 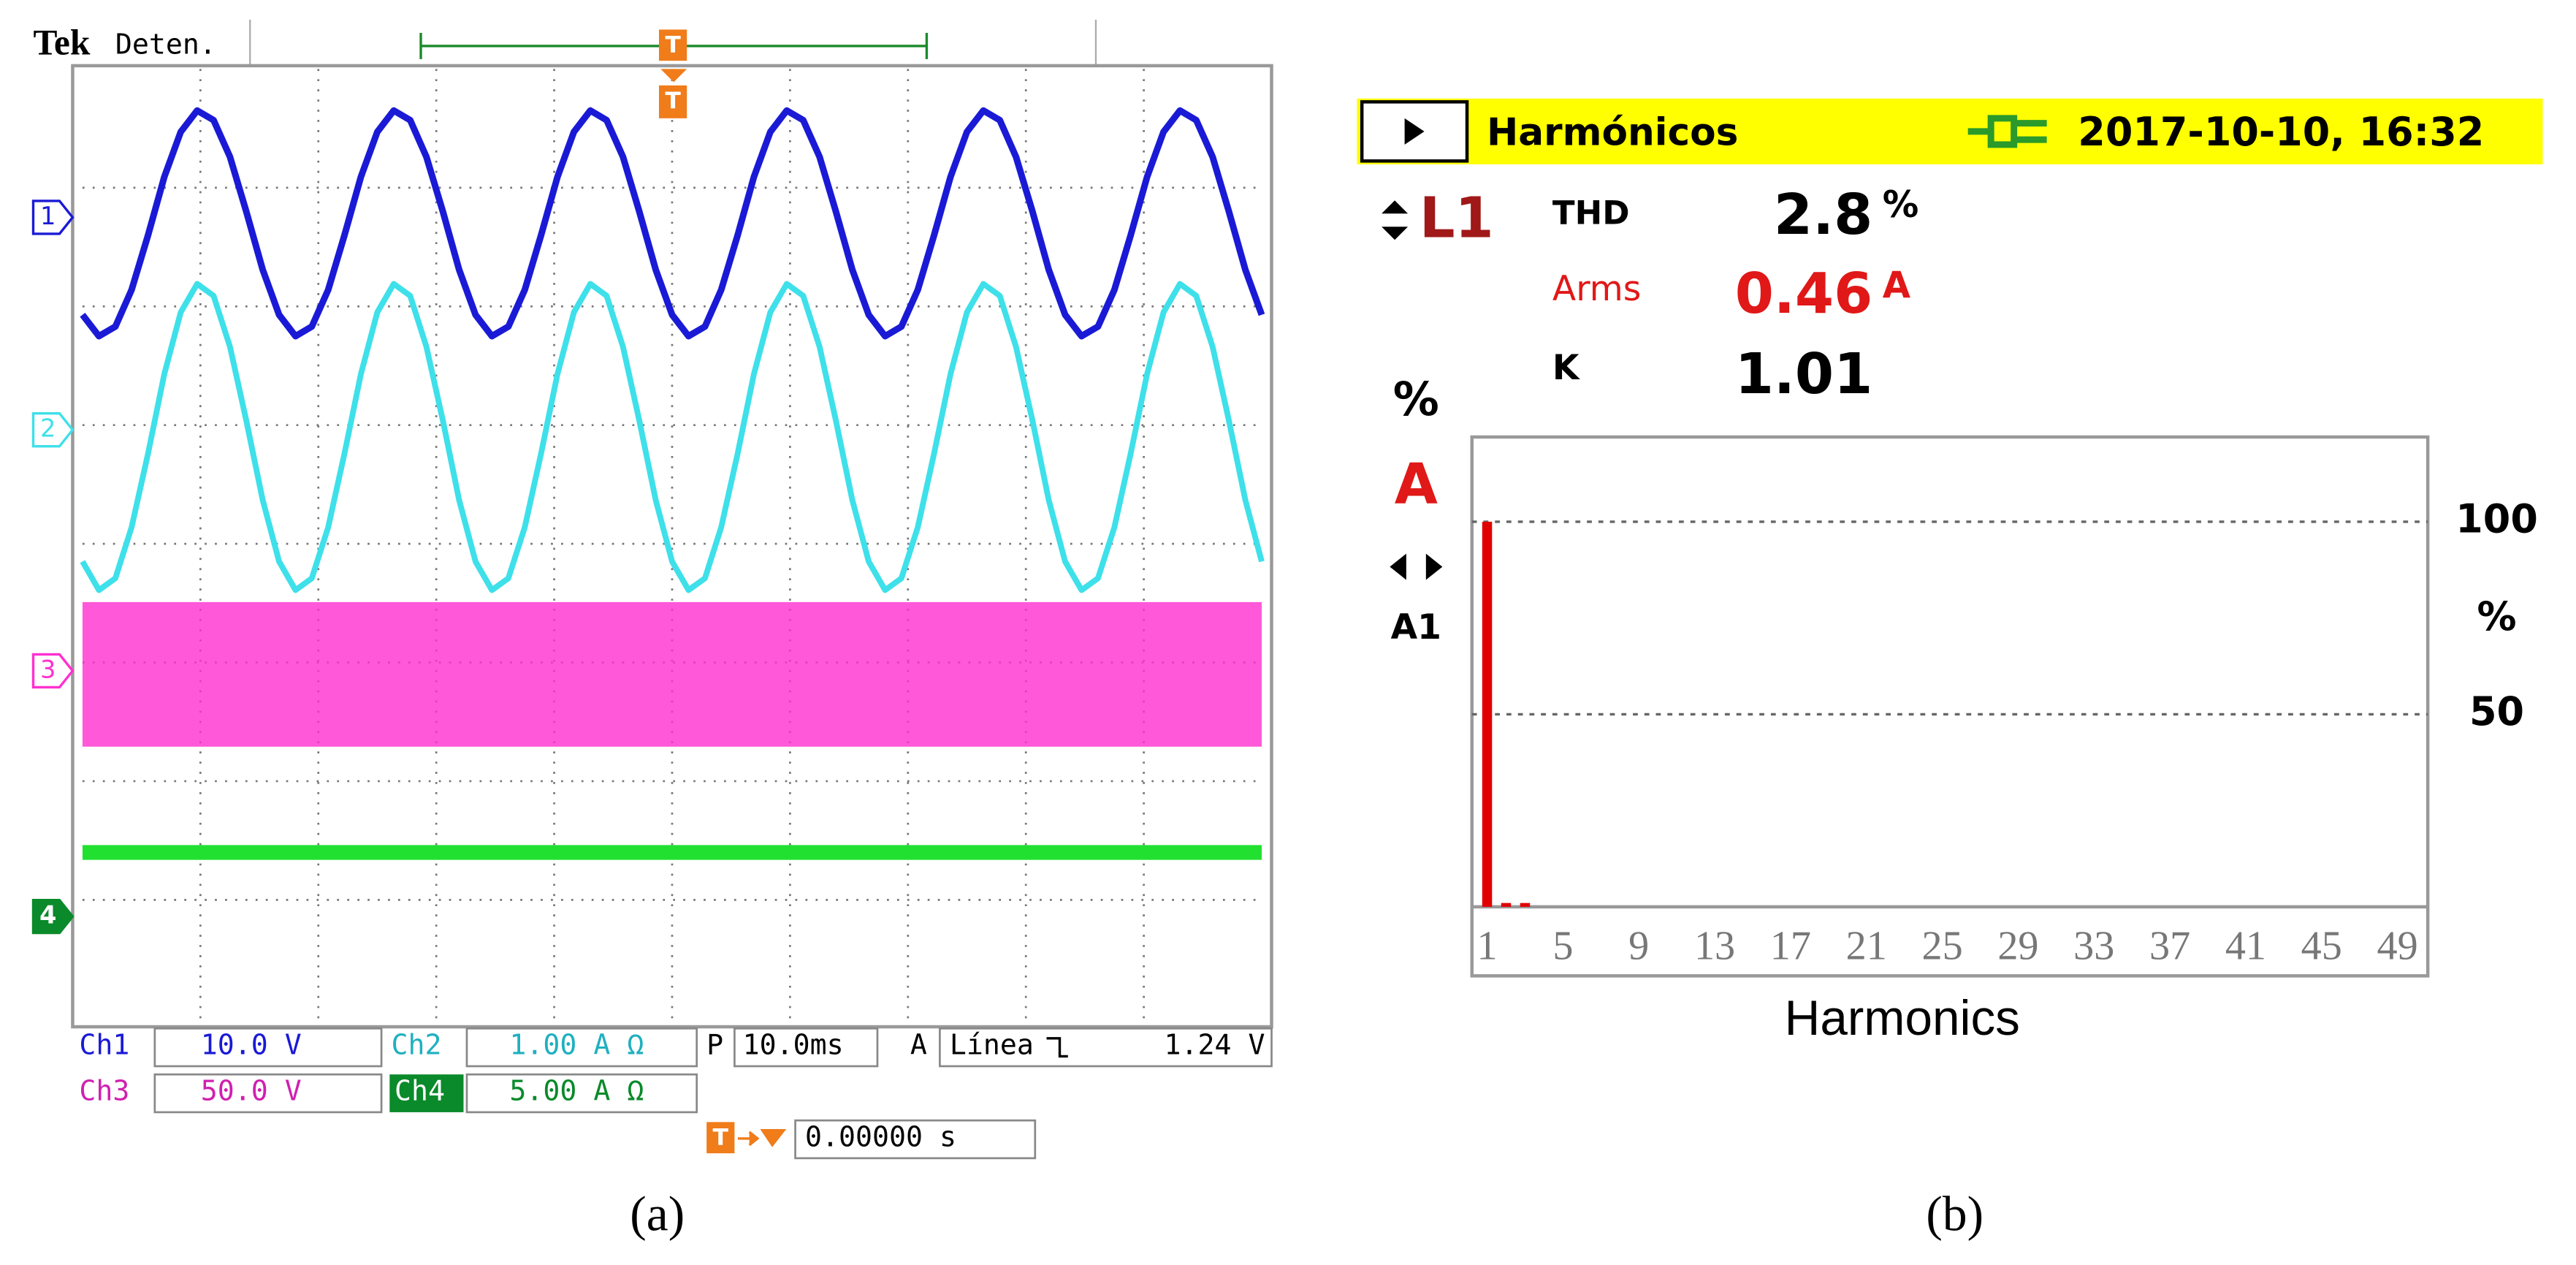 What do you see at coordinates (48, 216) in the screenshot?
I see `channel-marker-label: 1` at bounding box center [48, 216].